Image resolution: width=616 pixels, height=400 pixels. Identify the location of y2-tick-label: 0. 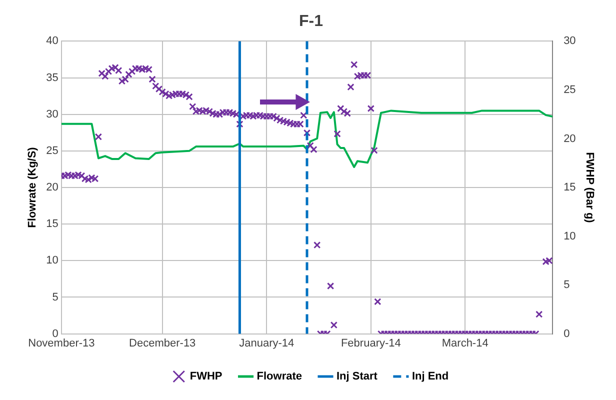
(567, 334).